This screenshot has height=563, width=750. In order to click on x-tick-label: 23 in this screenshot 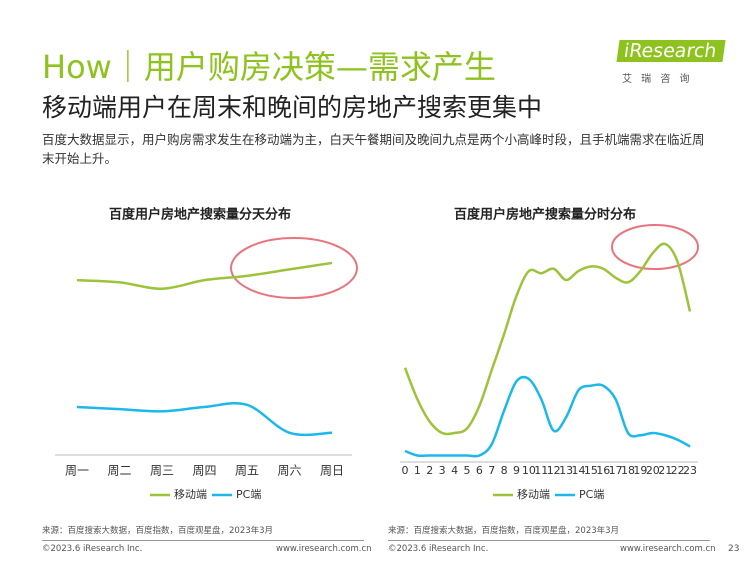, I will do `click(690, 470)`.